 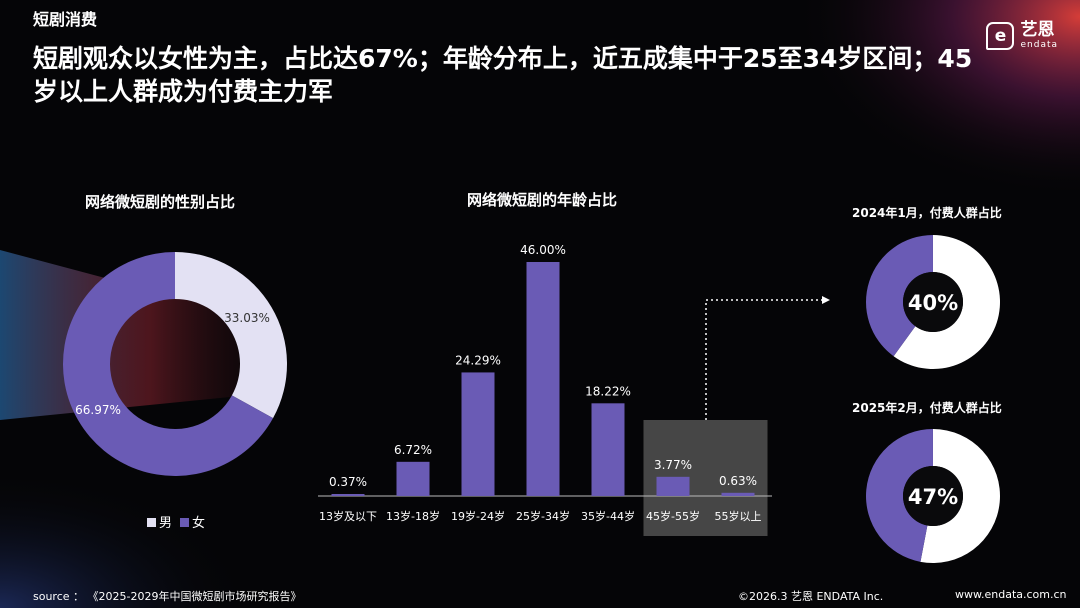 I want to click on age-tick-label-0: 13岁及以下, so click(x=348, y=516).